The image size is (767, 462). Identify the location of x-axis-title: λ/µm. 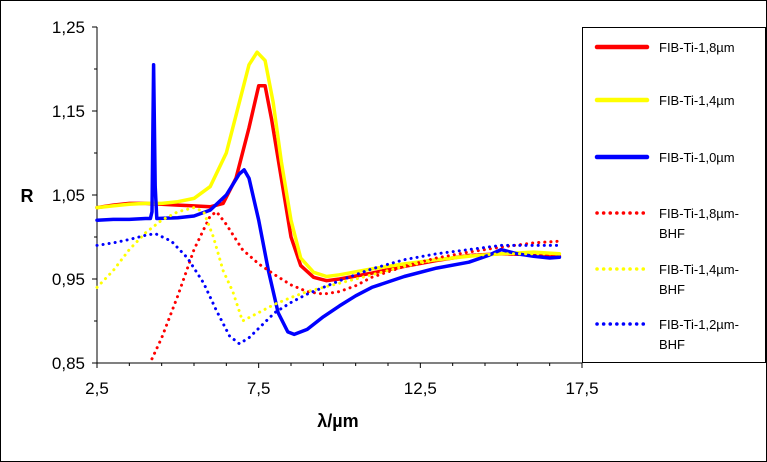
(337, 421).